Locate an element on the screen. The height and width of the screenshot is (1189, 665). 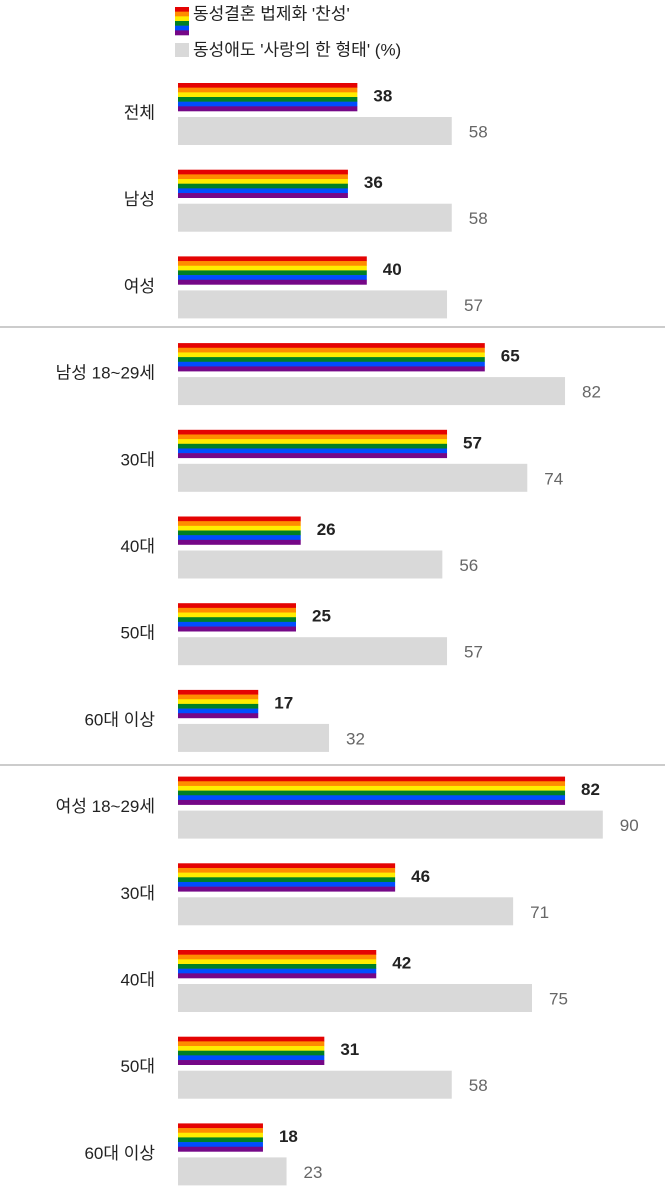
value-label: 75 is located at coordinates (558, 998).